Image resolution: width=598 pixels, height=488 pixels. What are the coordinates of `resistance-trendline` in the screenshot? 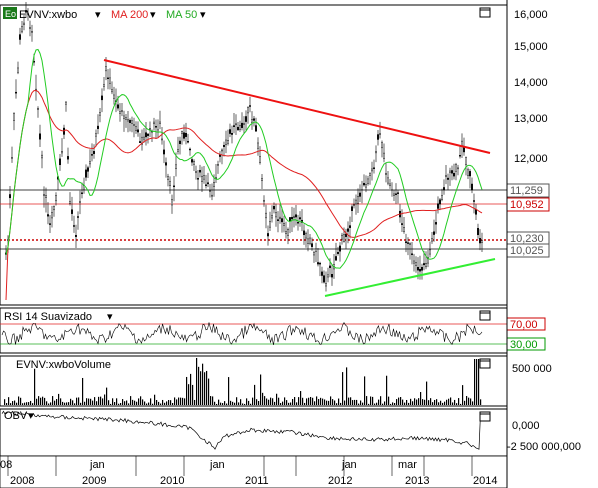 It's located at (297, 106).